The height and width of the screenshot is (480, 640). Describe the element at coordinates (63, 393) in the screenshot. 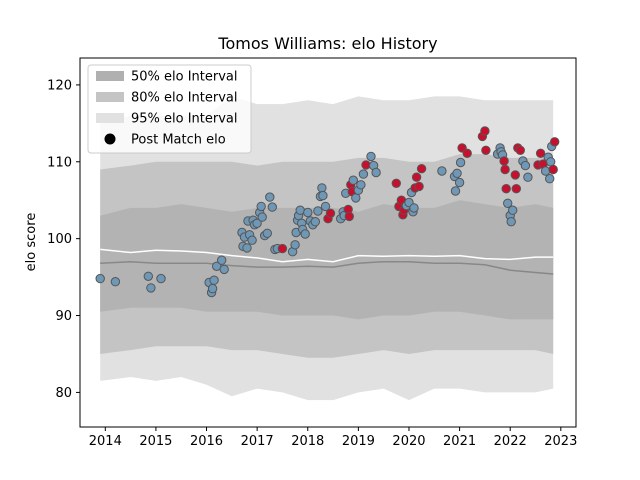

I see `y-tick-label: 80` at that location.